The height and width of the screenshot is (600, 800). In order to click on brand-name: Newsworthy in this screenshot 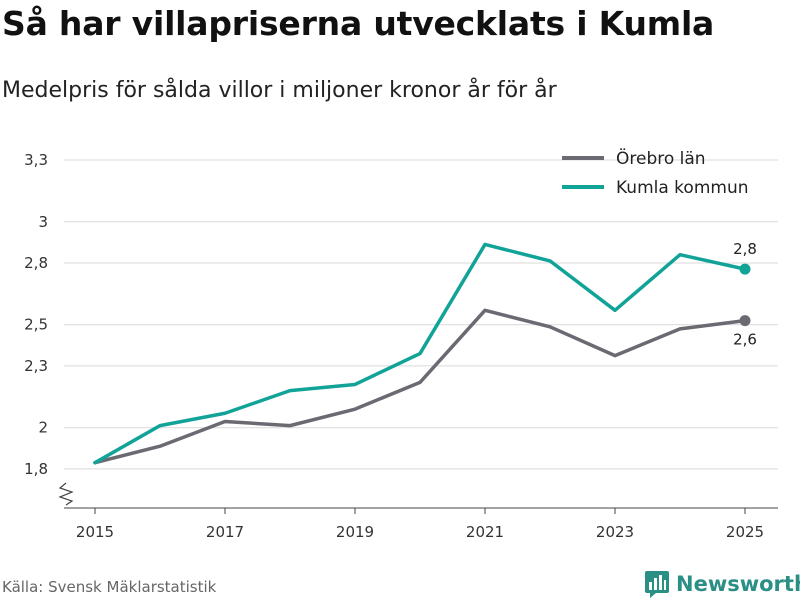, I will do `click(738, 584)`.